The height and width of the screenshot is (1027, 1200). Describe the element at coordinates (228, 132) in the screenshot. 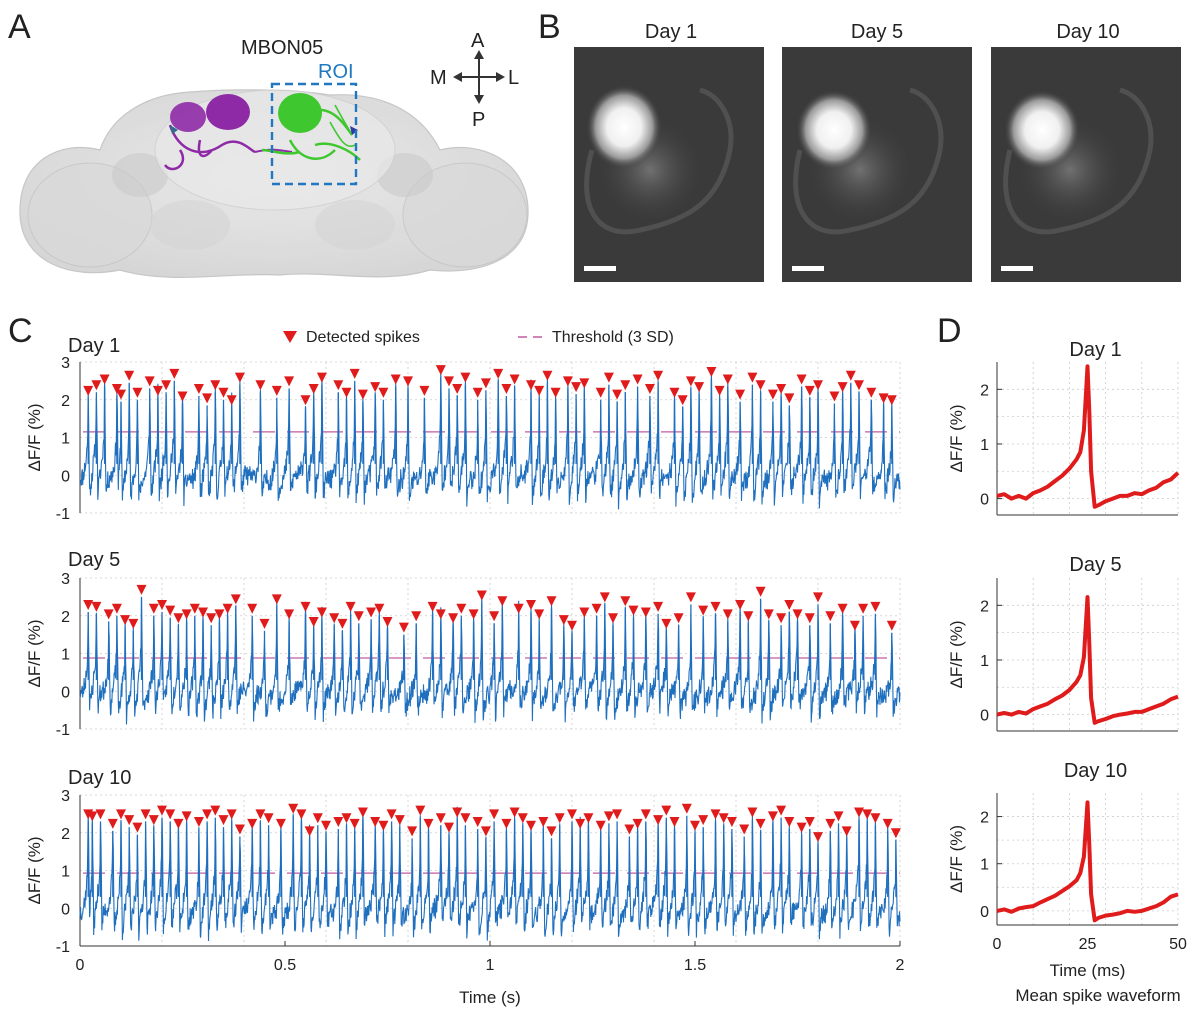

I see `mbon05-left-neuron` at that location.